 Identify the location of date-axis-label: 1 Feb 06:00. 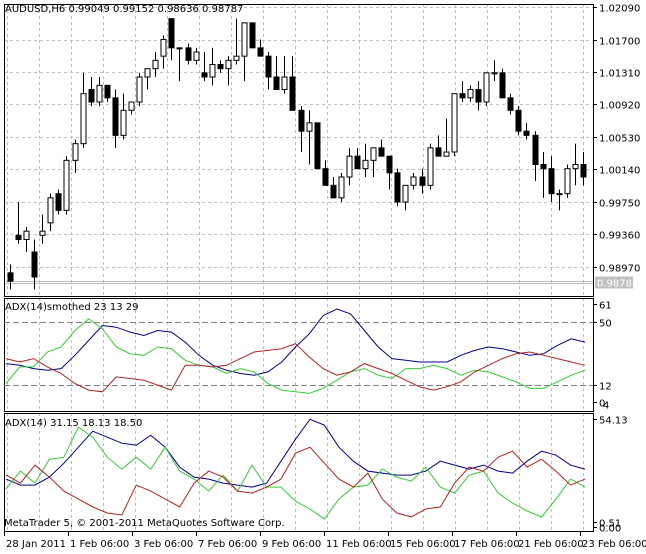
(99, 544).